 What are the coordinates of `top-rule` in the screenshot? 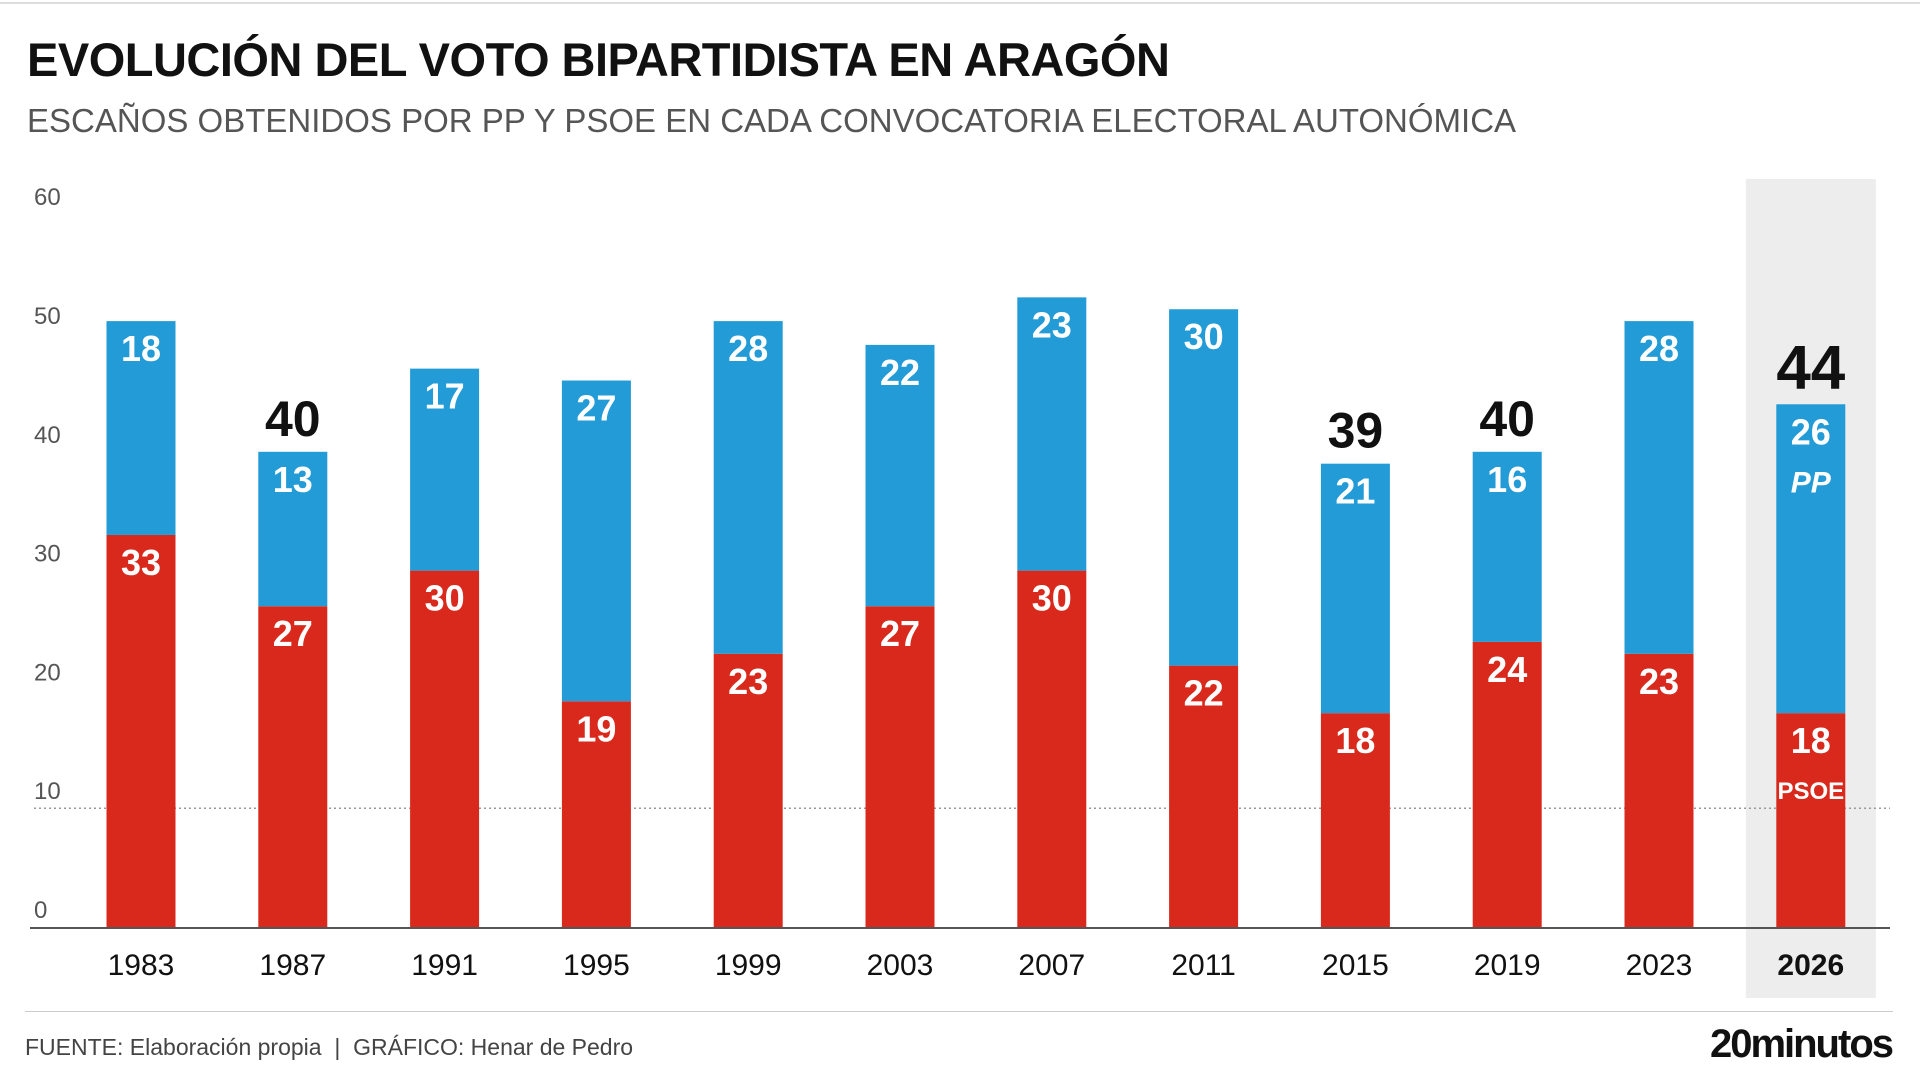 It's located at (960, 3).